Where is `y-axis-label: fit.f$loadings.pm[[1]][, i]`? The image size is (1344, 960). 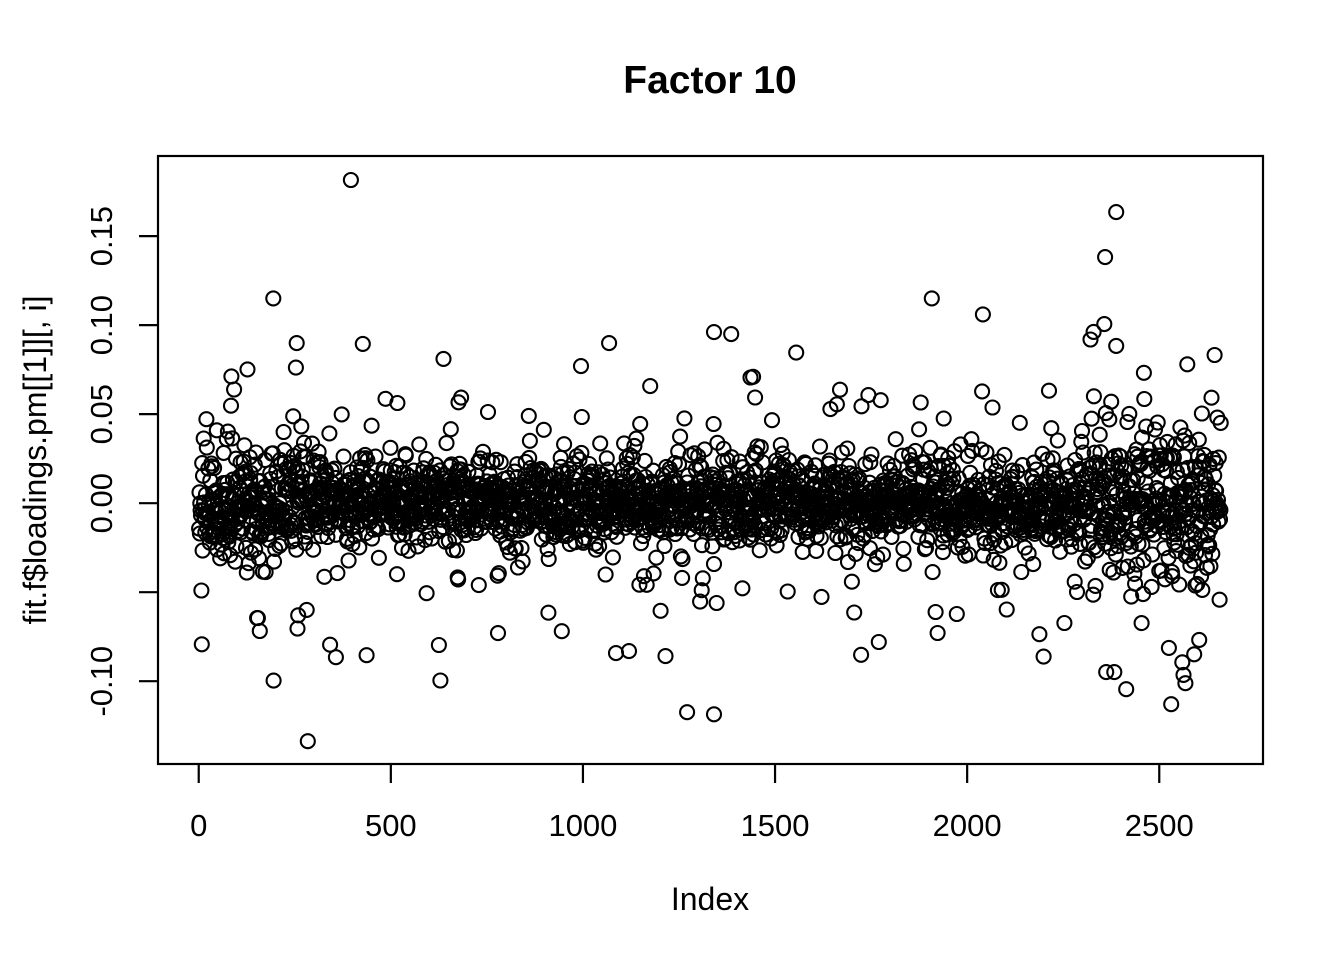 y-axis-label: fit.f$loadings.pm[[1]][, i] is located at coordinates (35, 459).